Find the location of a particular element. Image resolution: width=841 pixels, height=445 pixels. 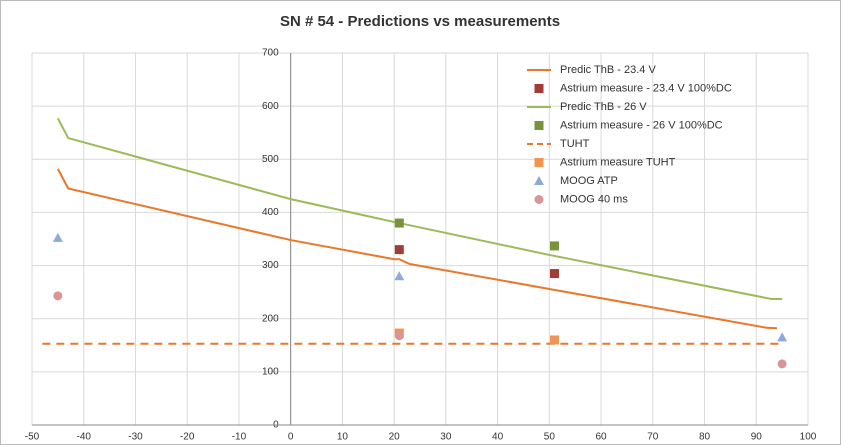

y-tick-label: 700 is located at coordinates (270, 53).